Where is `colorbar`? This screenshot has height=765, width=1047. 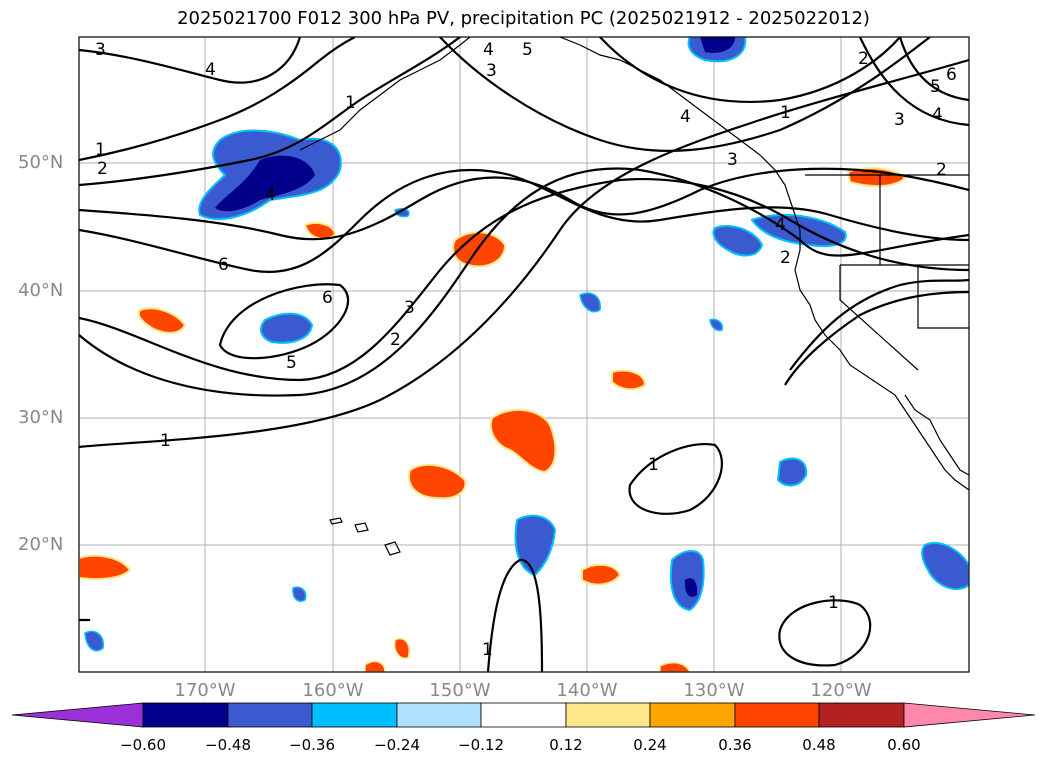
colorbar is located at coordinates (523, 715).